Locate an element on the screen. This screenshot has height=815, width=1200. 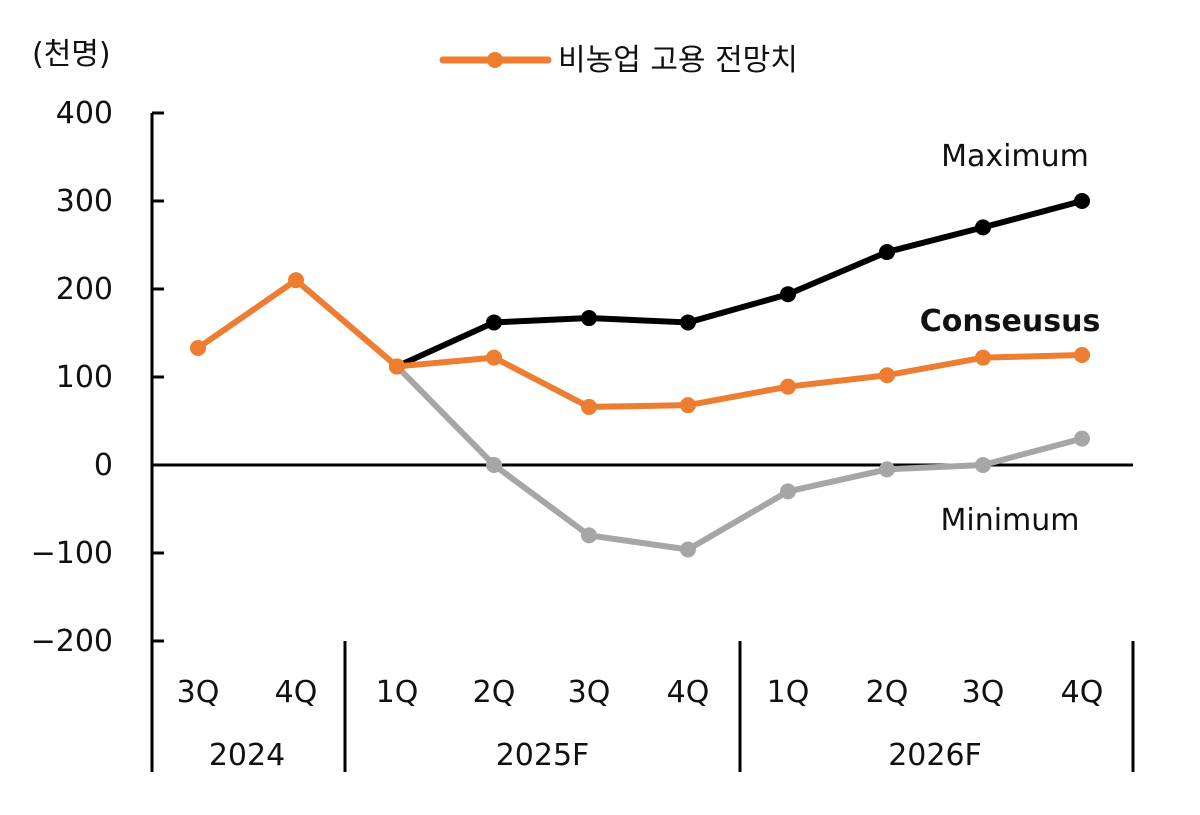
y-tick-label: 0 is located at coordinates (103, 465).